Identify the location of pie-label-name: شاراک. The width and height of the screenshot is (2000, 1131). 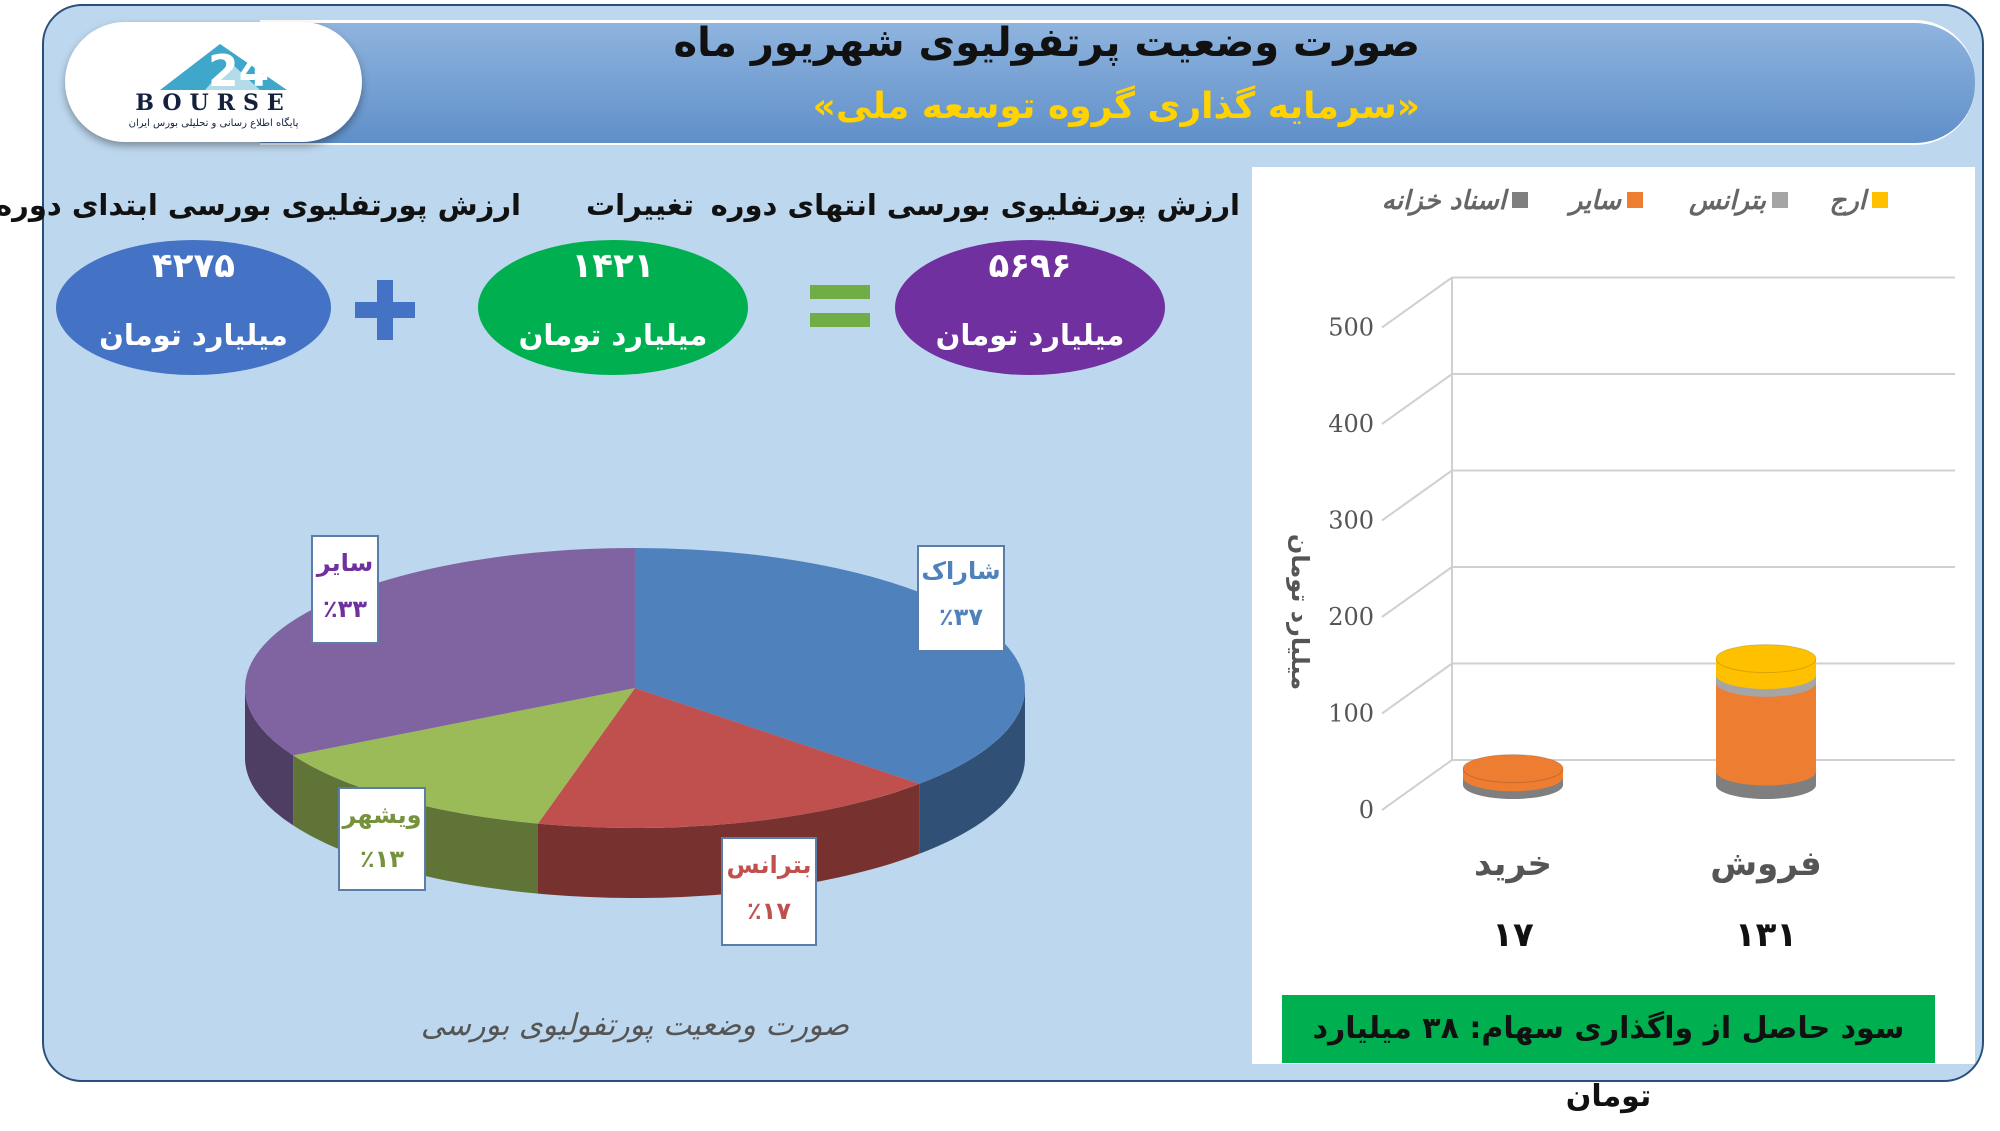
(961, 571).